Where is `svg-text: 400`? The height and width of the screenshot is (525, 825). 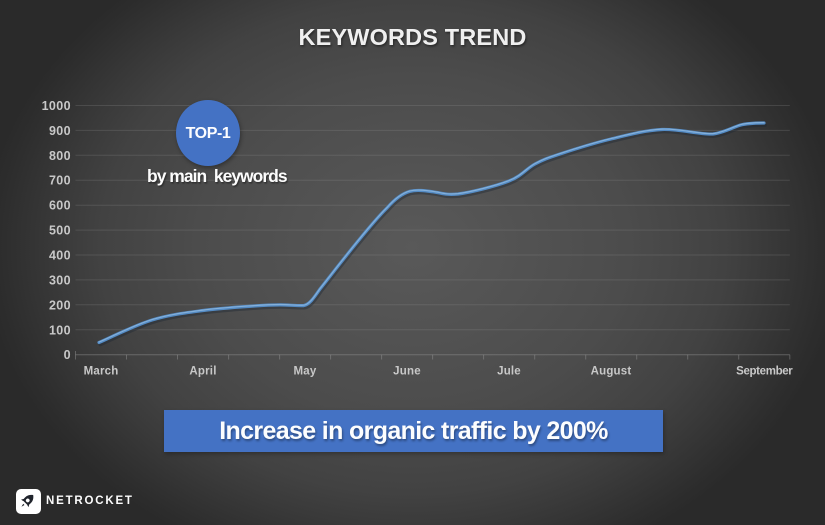 svg-text: 400 is located at coordinates (60, 256).